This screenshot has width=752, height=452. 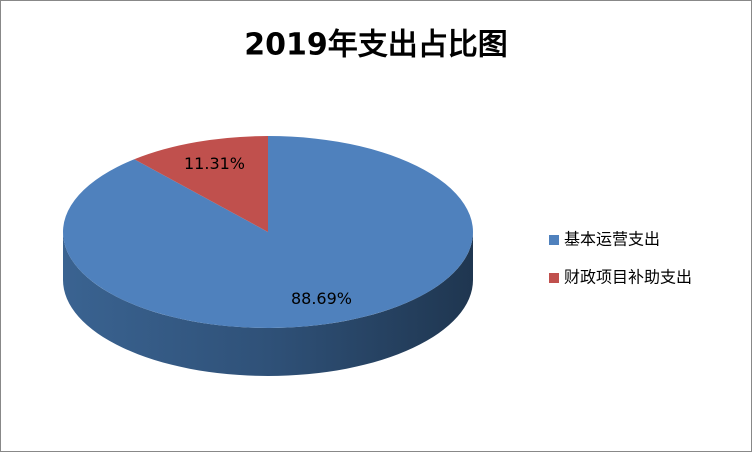 I want to click on legend-label: 基本运营支出, so click(x=612, y=239).